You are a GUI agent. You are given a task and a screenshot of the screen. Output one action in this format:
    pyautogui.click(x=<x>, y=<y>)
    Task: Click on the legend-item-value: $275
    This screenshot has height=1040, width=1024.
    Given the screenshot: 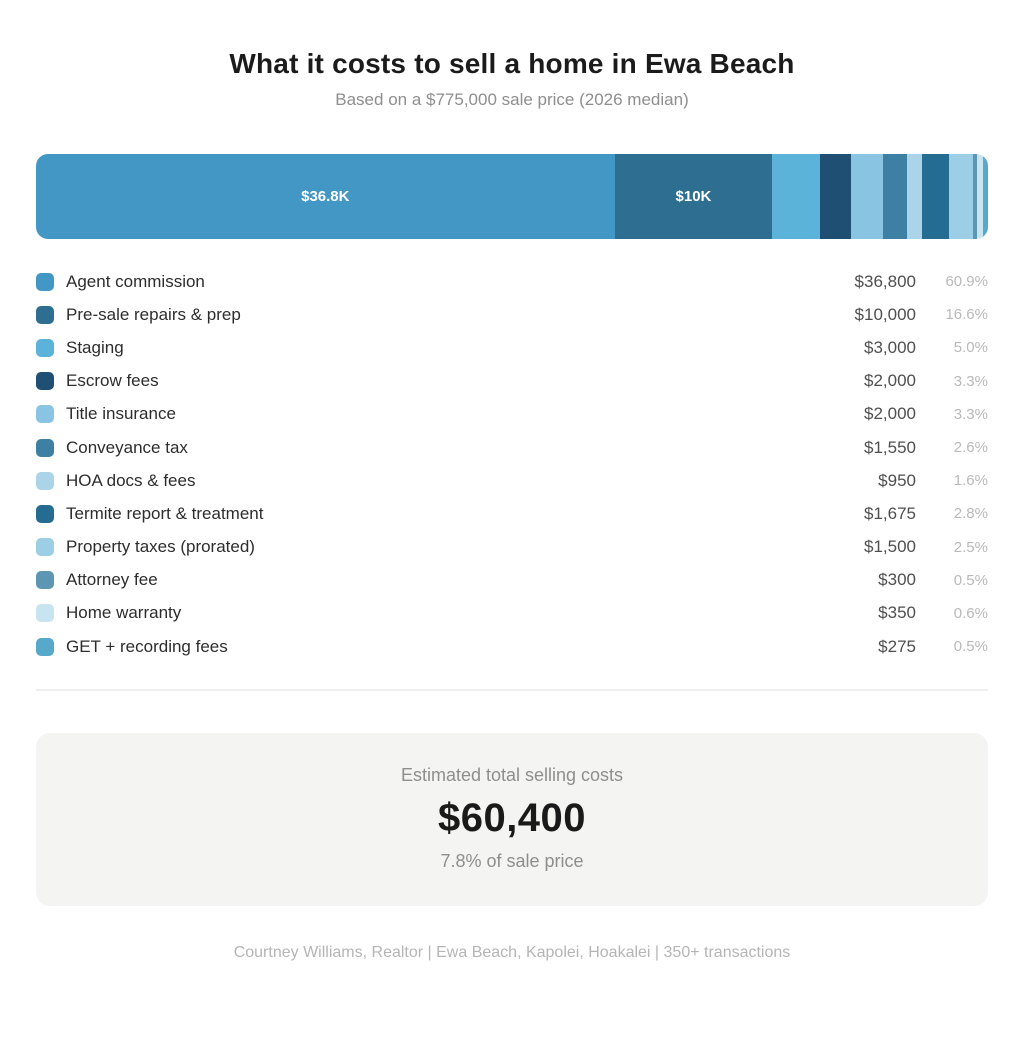 What is the action you would take?
    pyautogui.click(x=897, y=646)
    